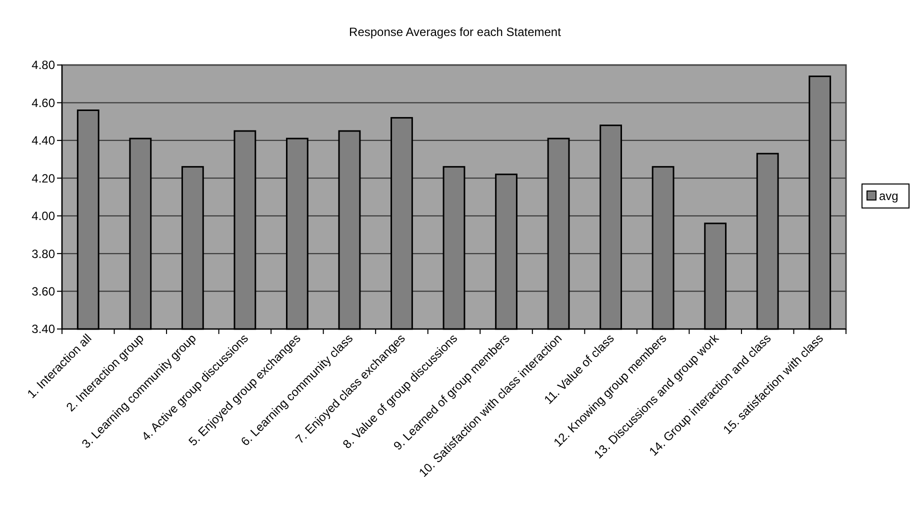  What do you see at coordinates (44, 103) in the screenshot?
I see `y-tick-label: 4.60` at bounding box center [44, 103].